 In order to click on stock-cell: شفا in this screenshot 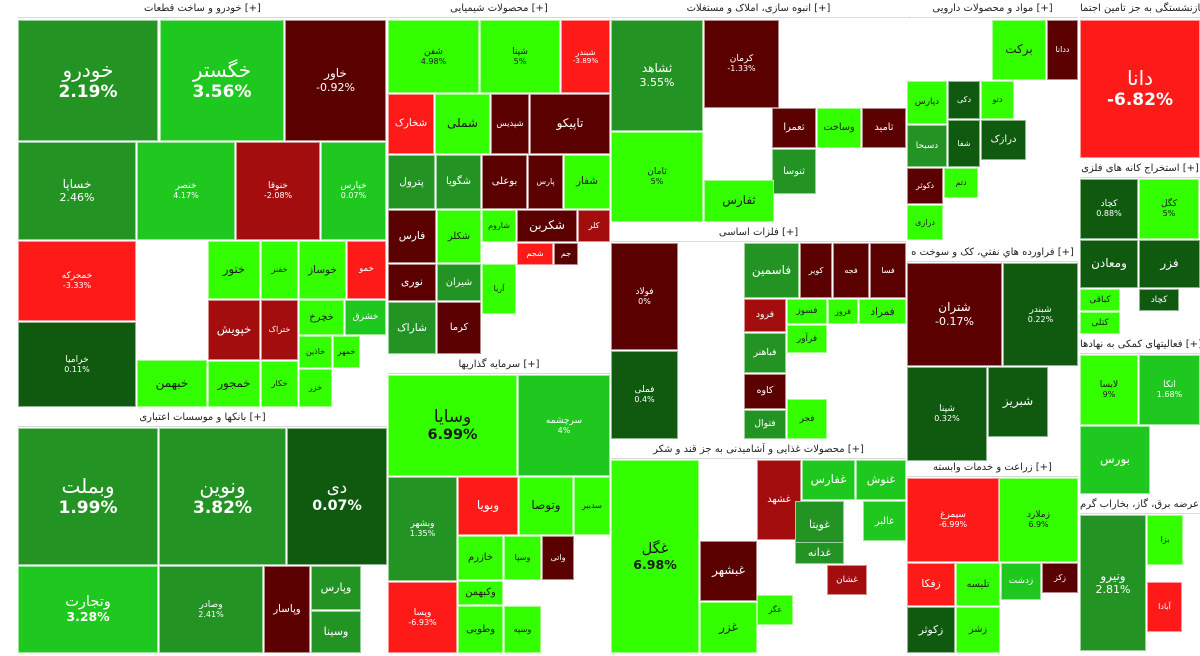, I will do `click(964, 143)`.